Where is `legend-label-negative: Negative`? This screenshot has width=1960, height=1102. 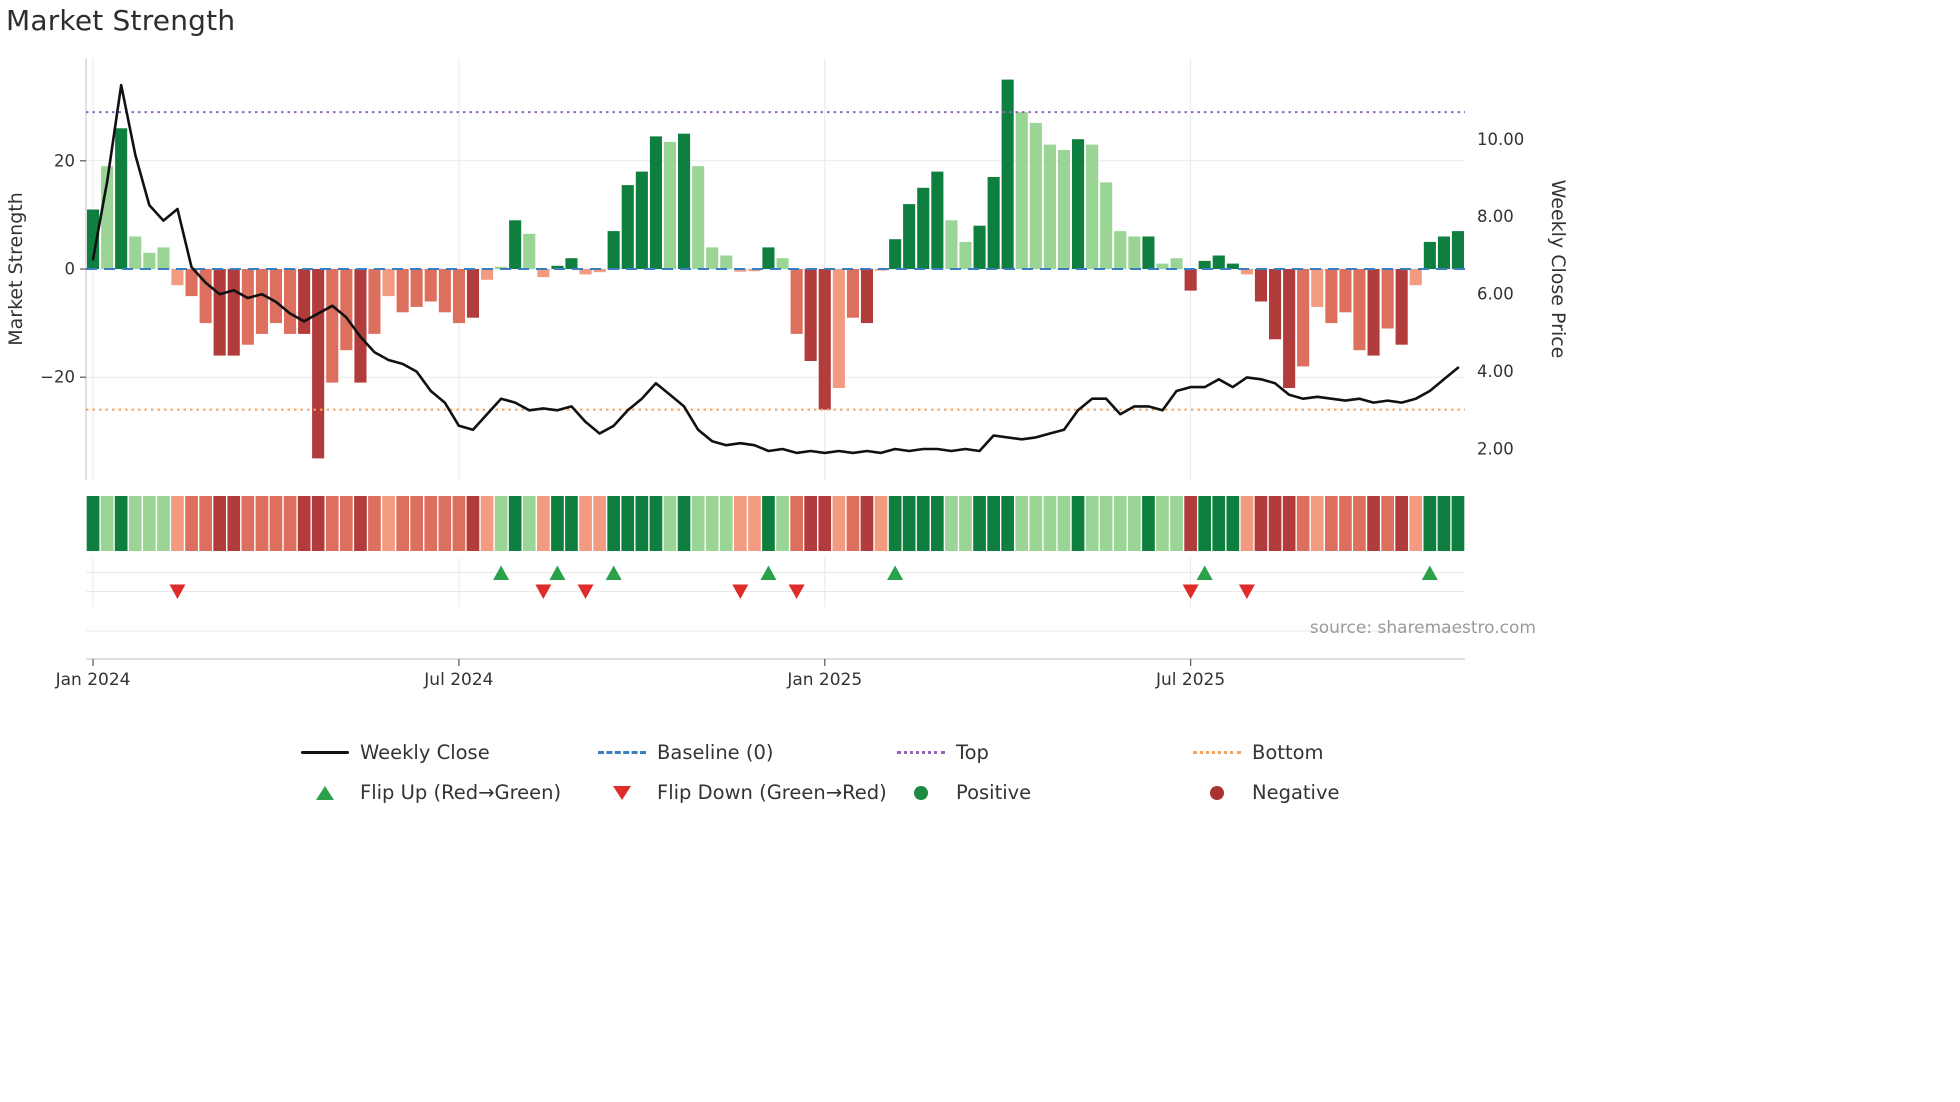 legend-label-negative: Negative is located at coordinates (1296, 792).